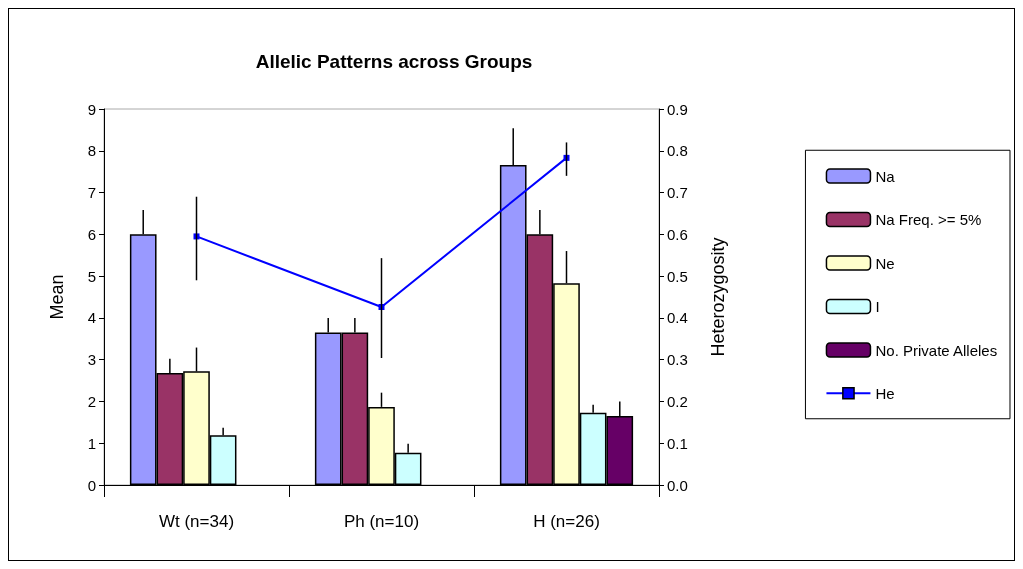 The height and width of the screenshot is (569, 1023). What do you see at coordinates (677, 109) in the screenshot?
I see `y2-tick-label: 0.9` at bounding box center [677, 109].